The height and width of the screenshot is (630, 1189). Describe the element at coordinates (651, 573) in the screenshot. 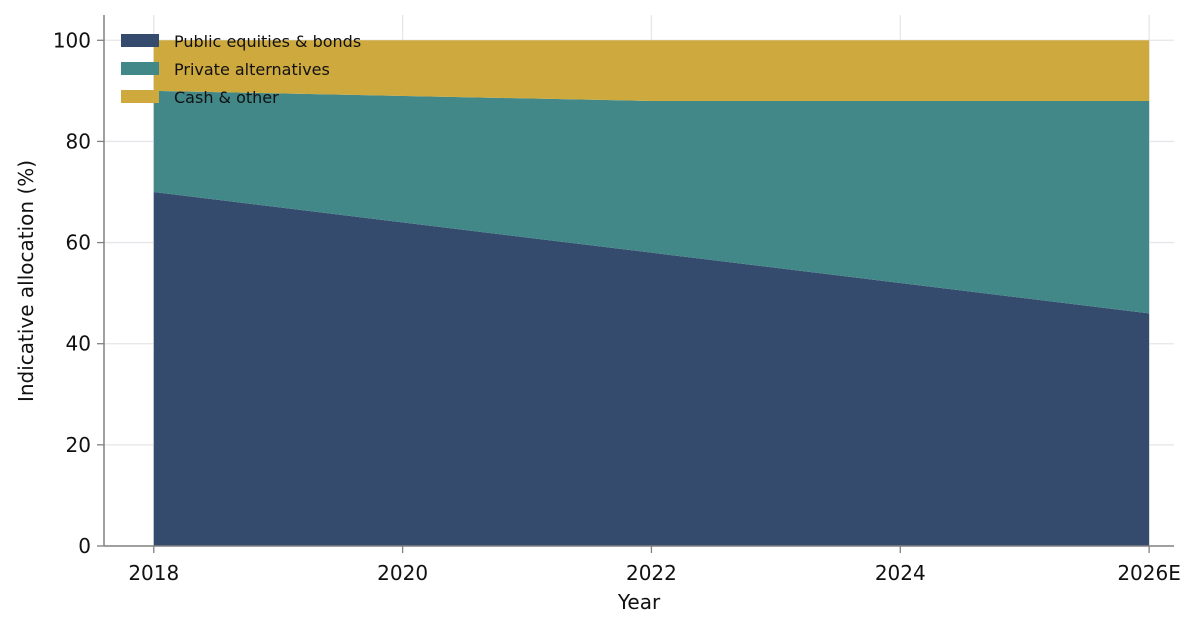

I see `x-tick-label: 2022` at that location.